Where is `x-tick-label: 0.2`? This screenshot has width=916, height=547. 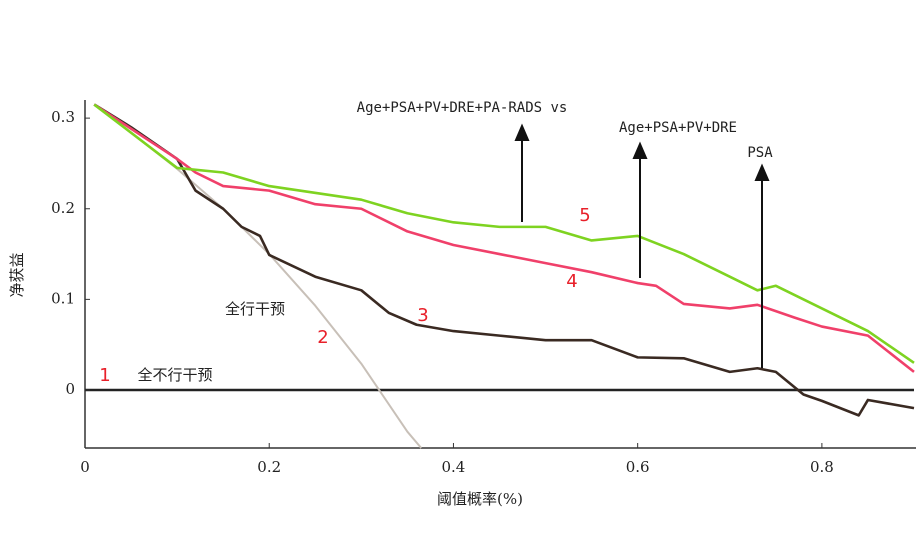
x-tick-label: 0.2 is located at coordinates (269, 467).